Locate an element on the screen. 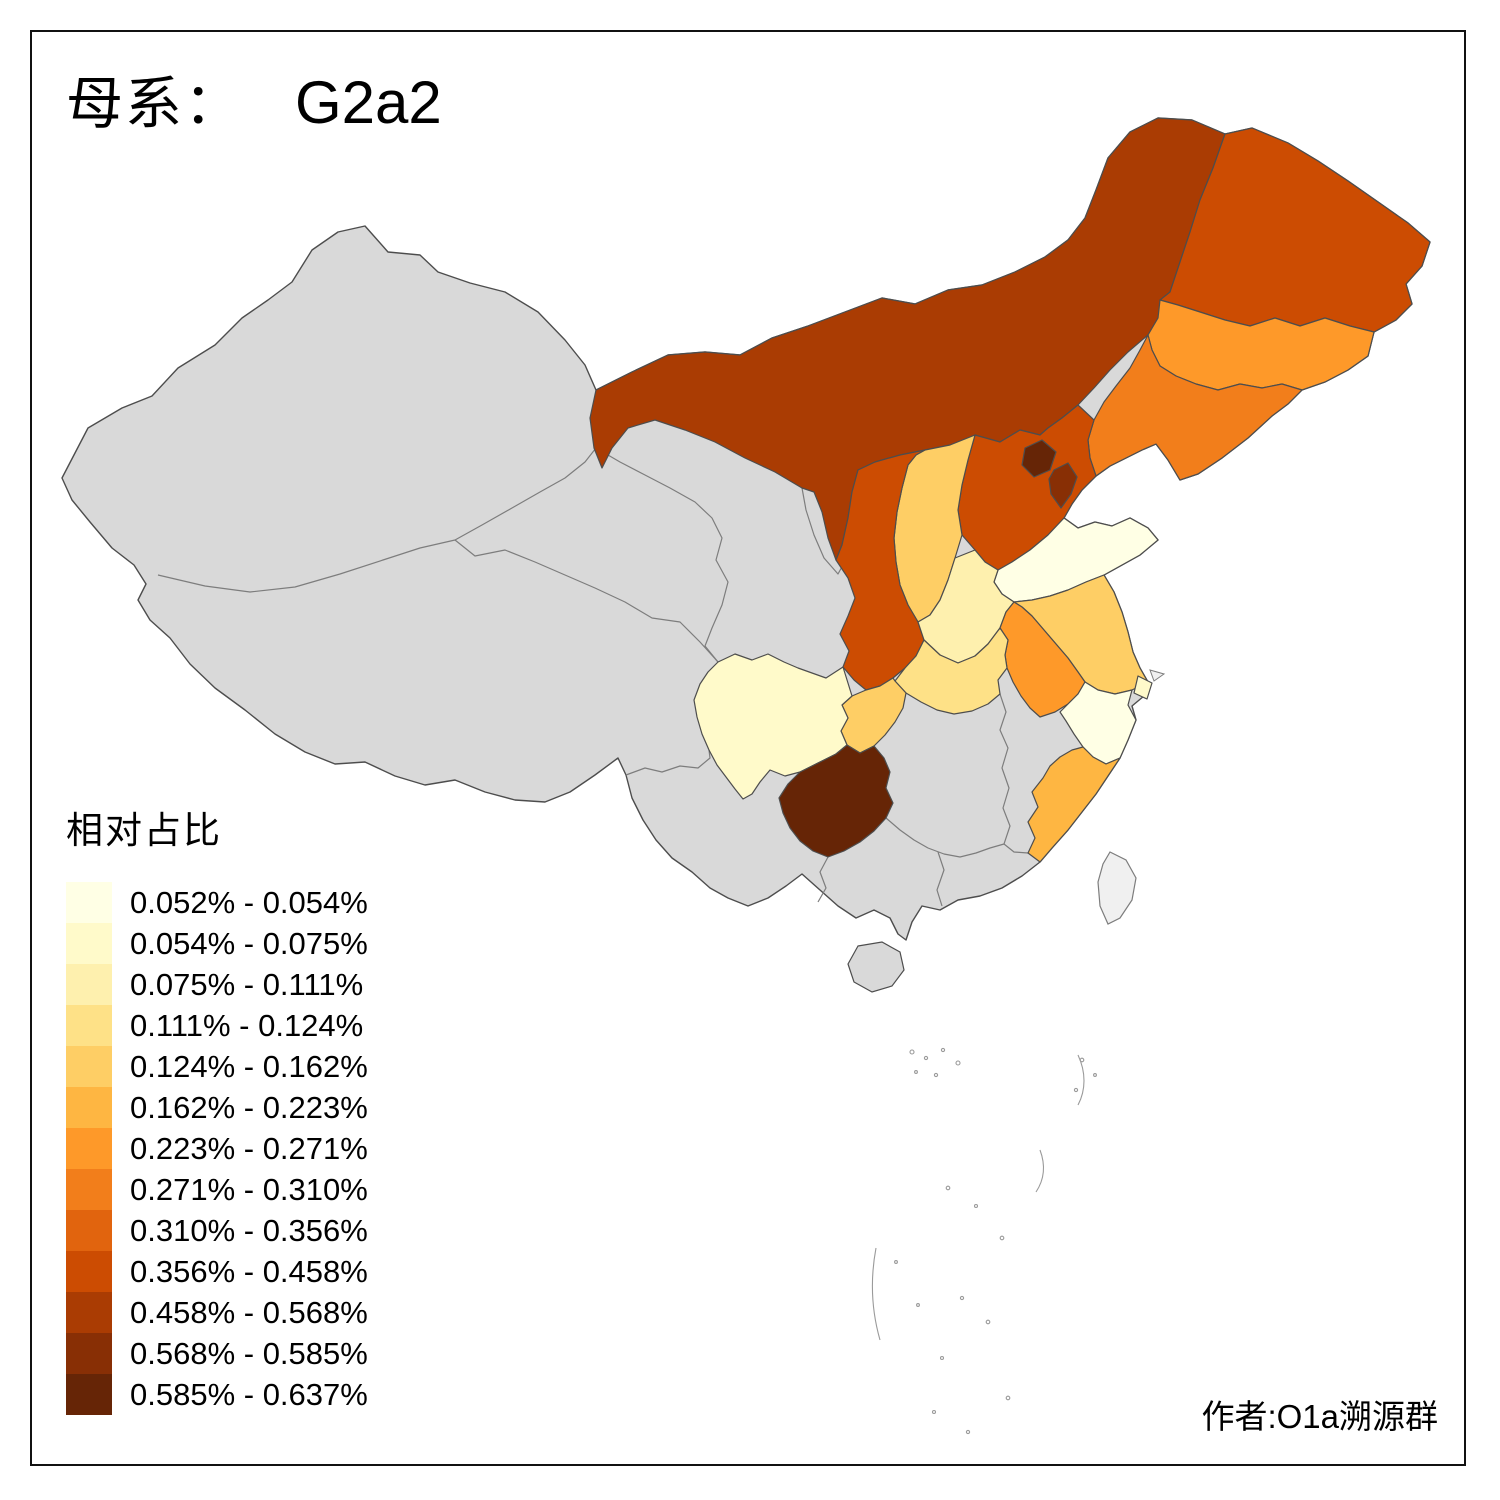 This screenshot has height=1500, width=1500. legend-row: 0.568% - 0.585% is located at coordinates (217, 1353).